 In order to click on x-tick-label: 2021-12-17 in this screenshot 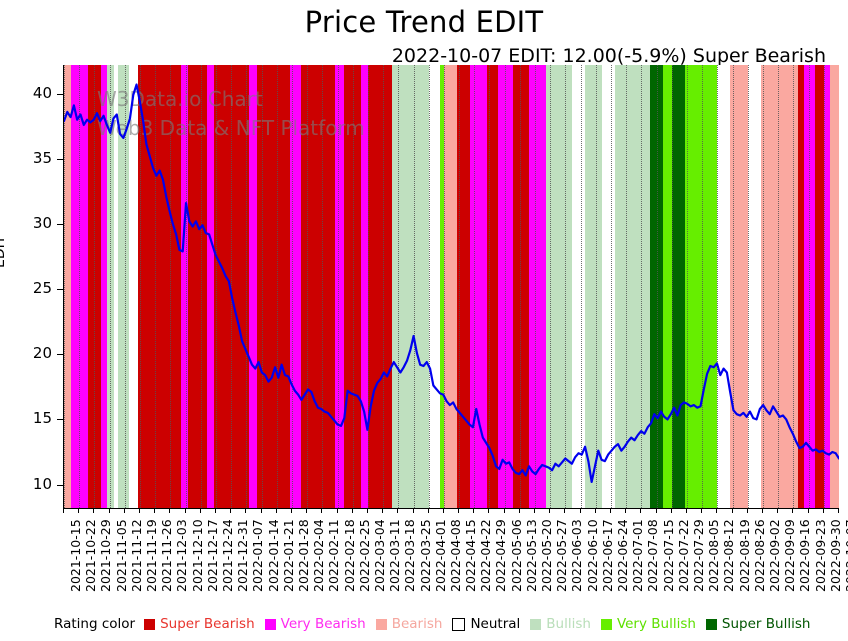, I will do `click(212, 555)`.